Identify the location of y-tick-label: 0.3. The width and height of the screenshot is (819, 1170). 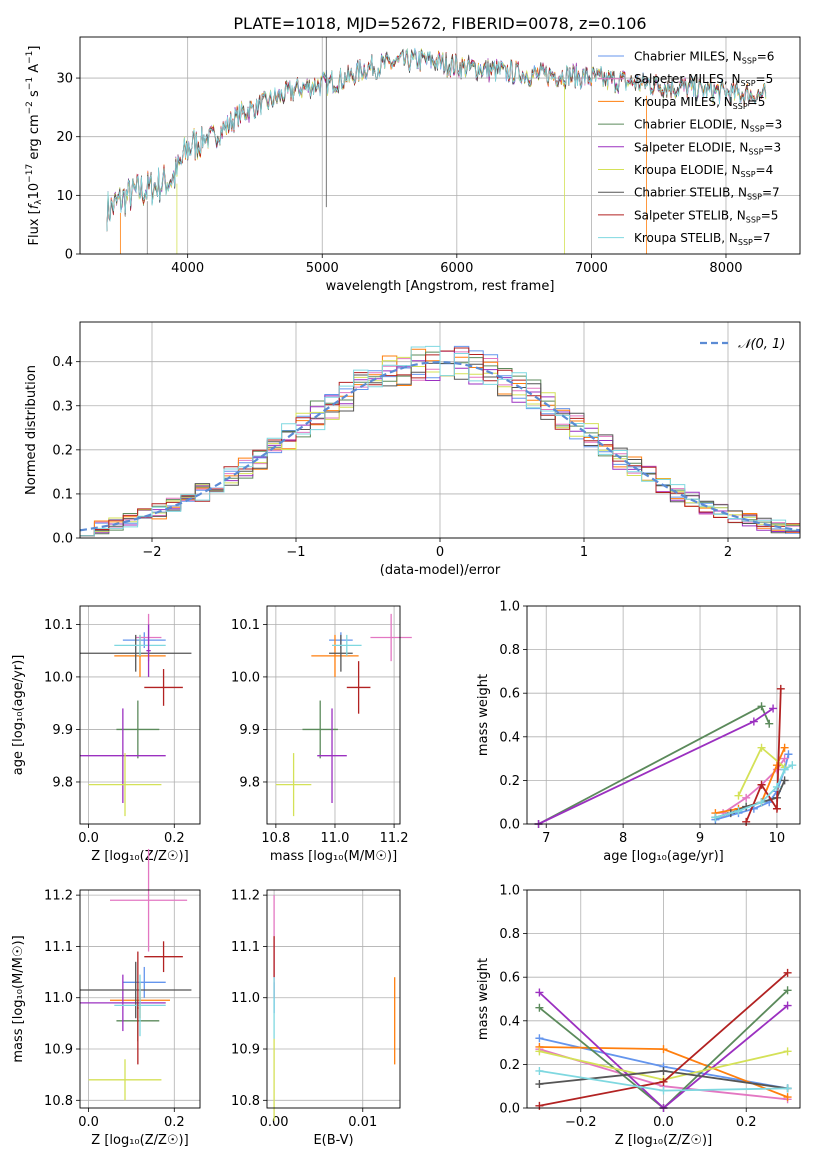
(62, 406).